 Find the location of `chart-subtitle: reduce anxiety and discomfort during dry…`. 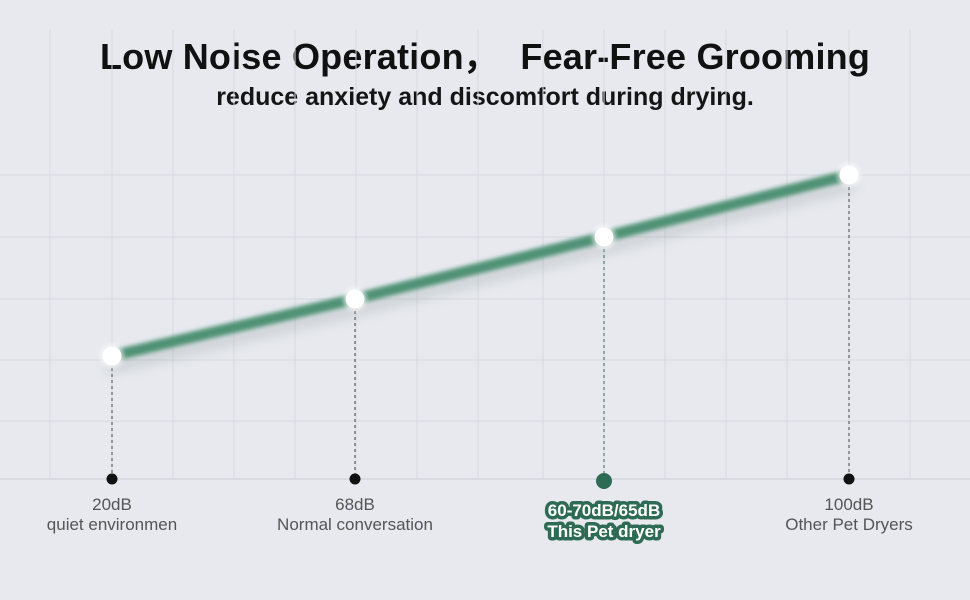

chart-subtitle: reduce anxiety and discomfort during dry… is located at coordinates (485, 97).